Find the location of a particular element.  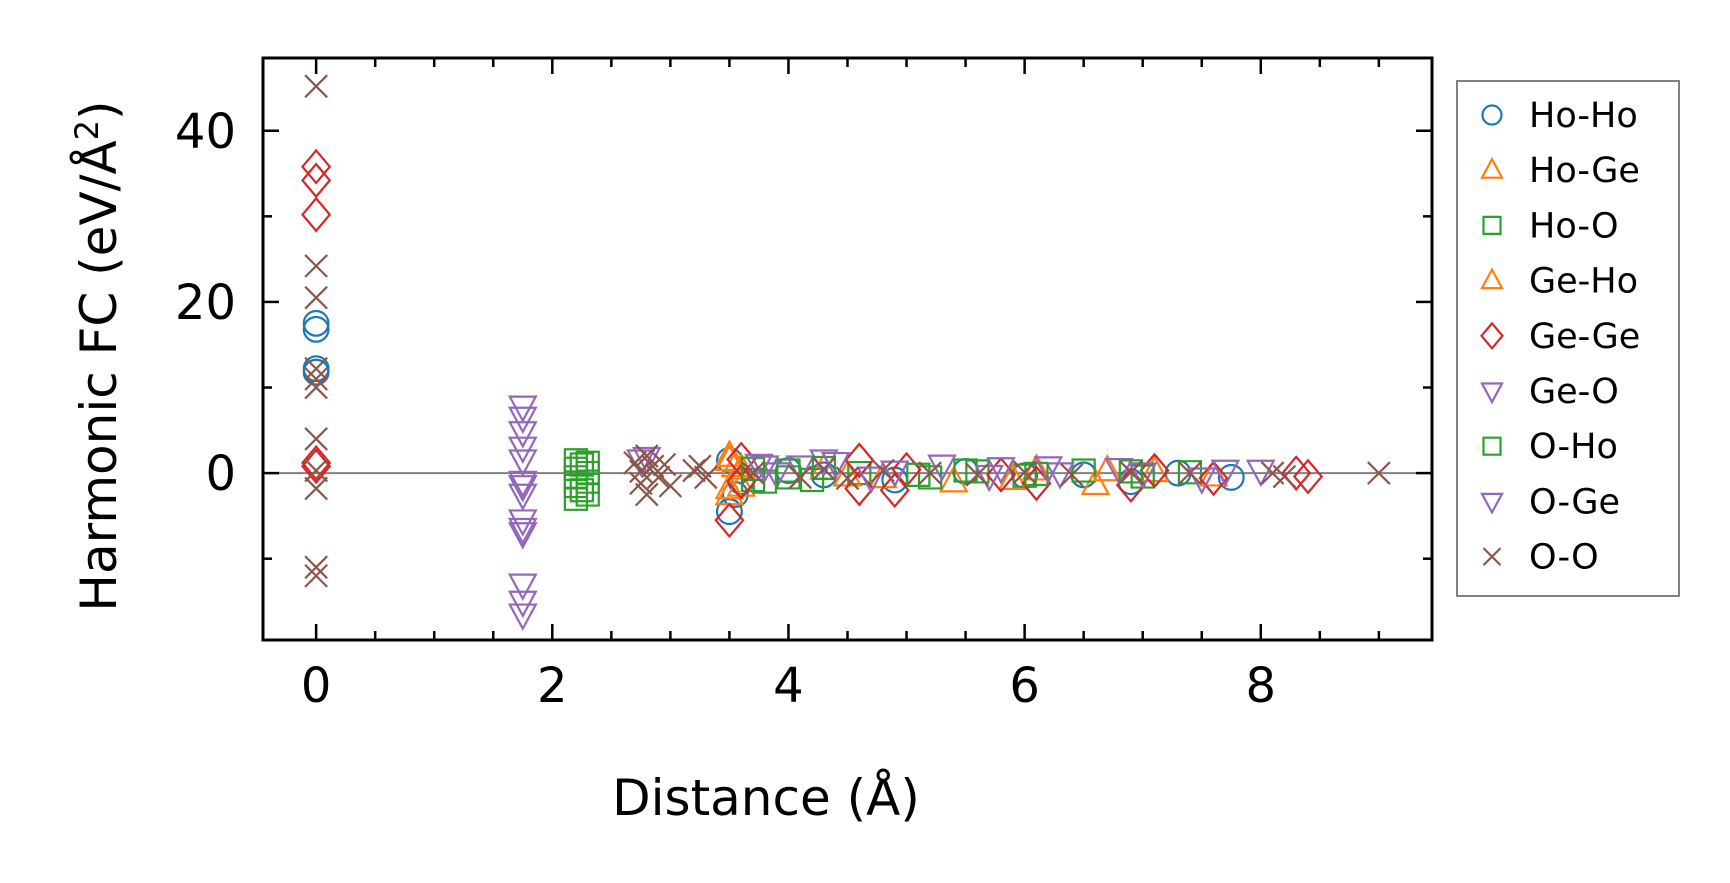

series-ge-o is located at coordinates (891, 513).